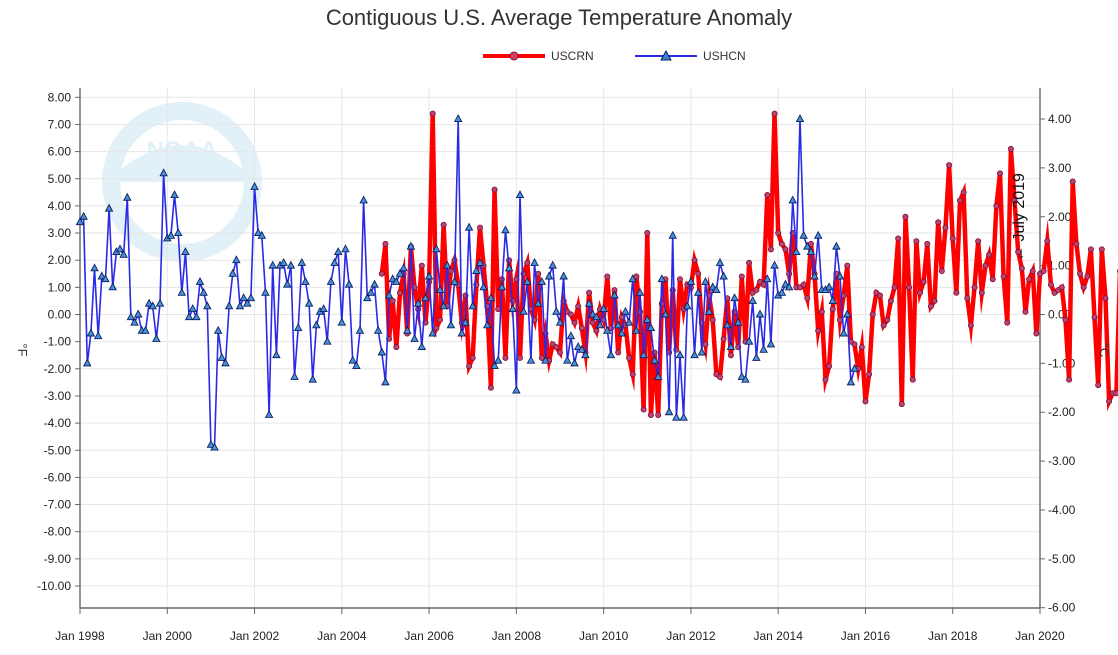 The image size is (1118, 655). Describe the element at coordinates (60, 260) in the screenshot. I see `left-tick-label: 2.00` at that location.